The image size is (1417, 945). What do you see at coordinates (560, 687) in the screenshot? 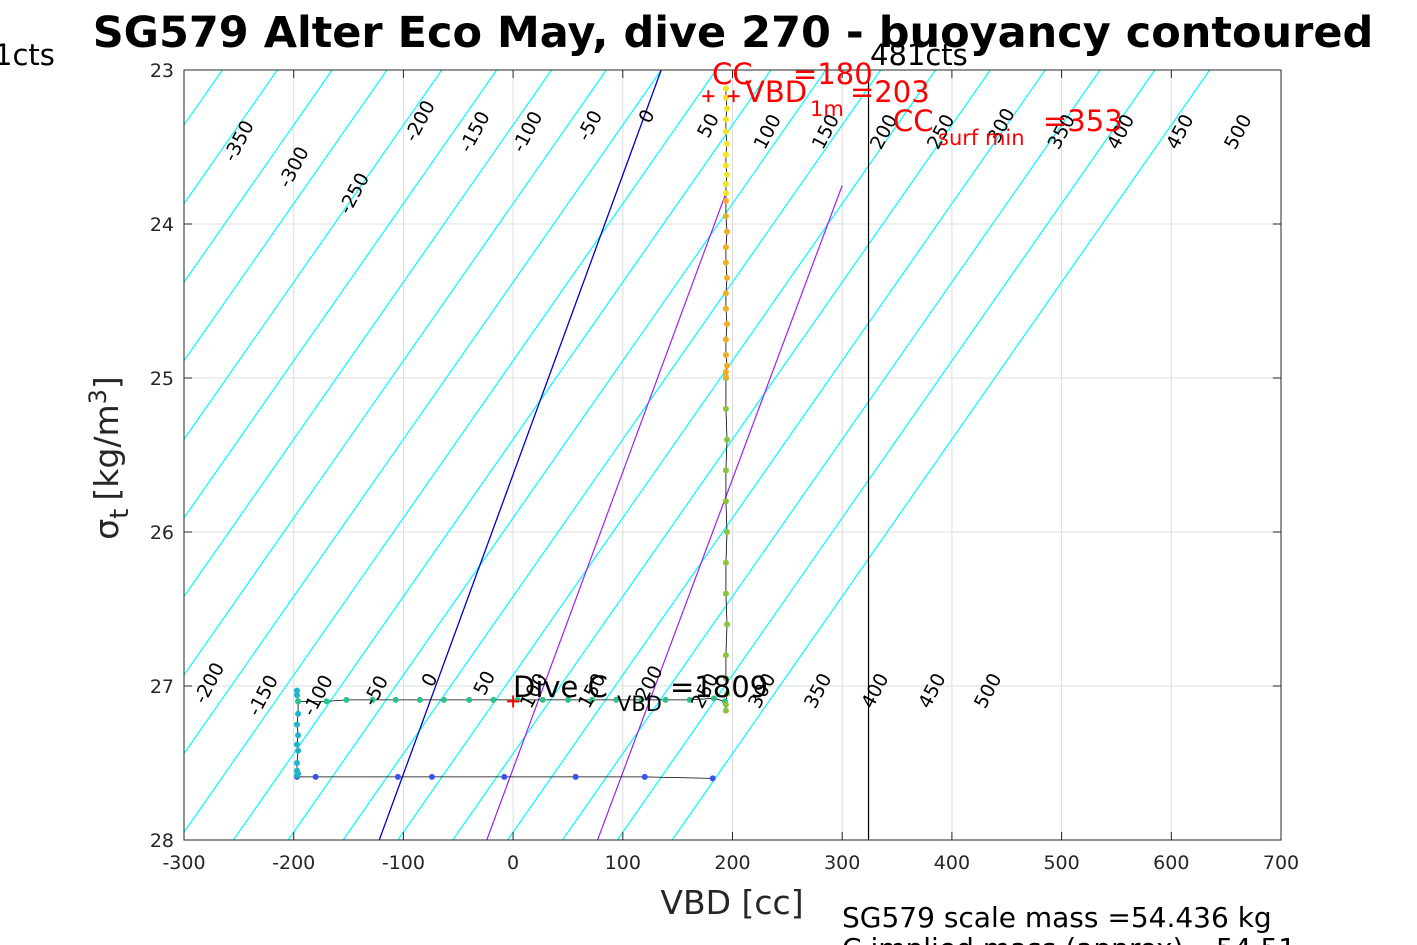
I see `dive-c-label: Dive C` at bounding box center [560, 687].